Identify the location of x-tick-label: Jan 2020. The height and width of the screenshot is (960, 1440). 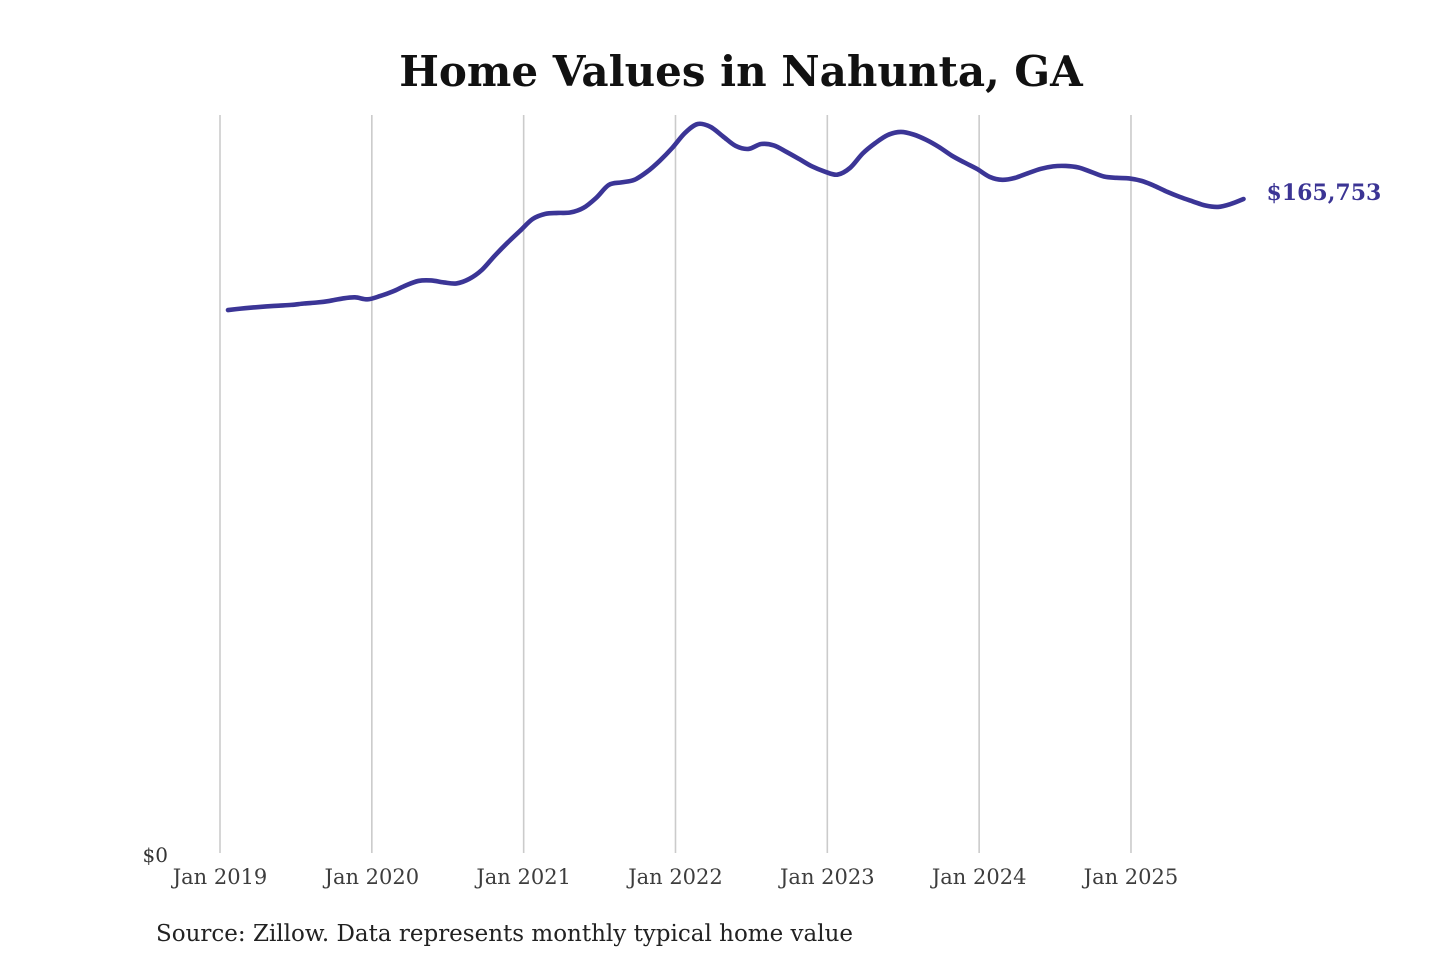
(371, 877).